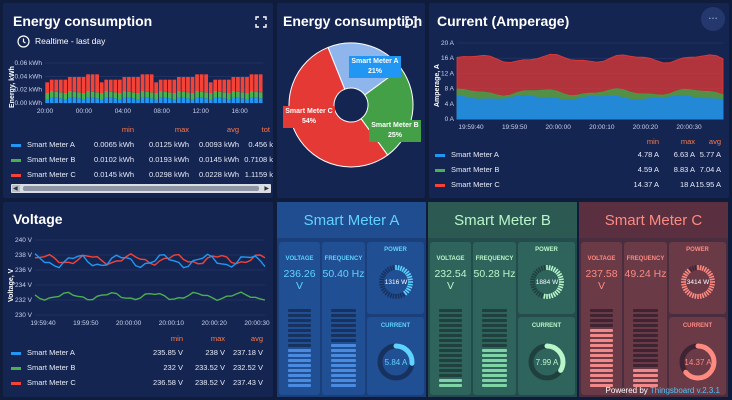 The image size is (732, 400). I want to click on voltage-col-max: max, so click(217, 338).